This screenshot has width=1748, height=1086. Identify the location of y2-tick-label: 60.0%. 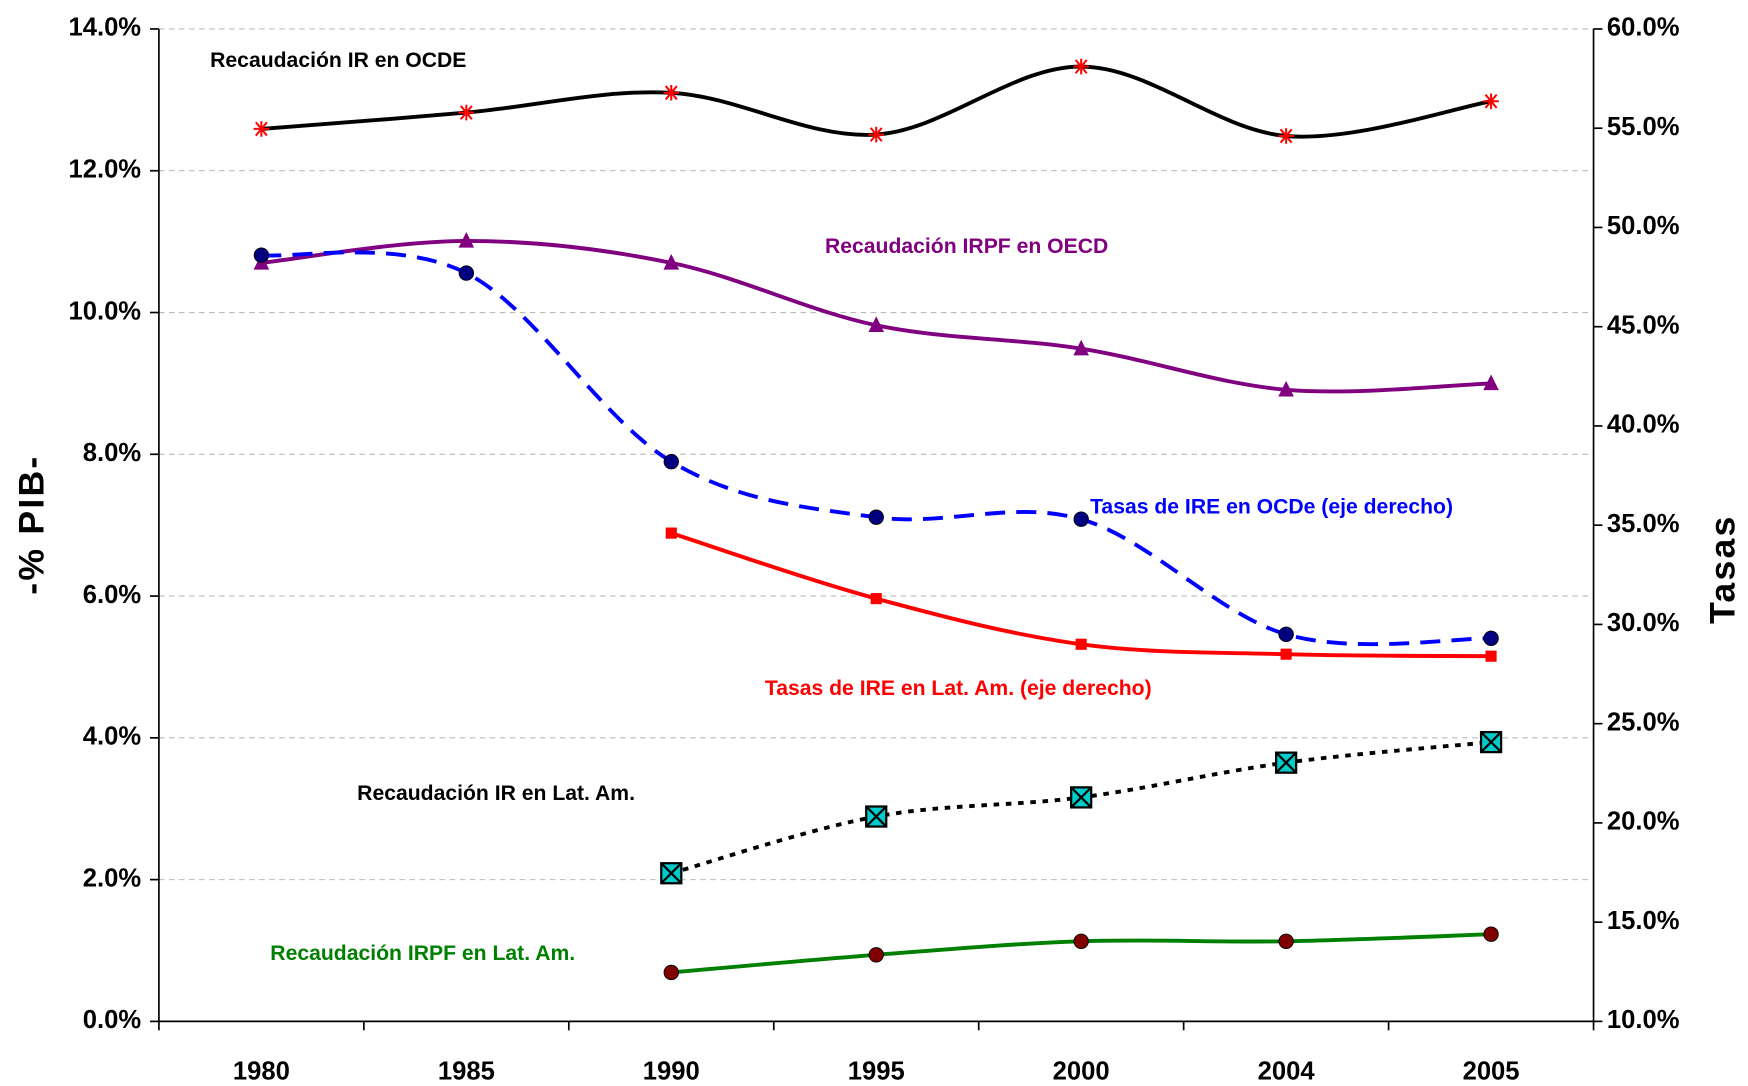
(1643, 28).